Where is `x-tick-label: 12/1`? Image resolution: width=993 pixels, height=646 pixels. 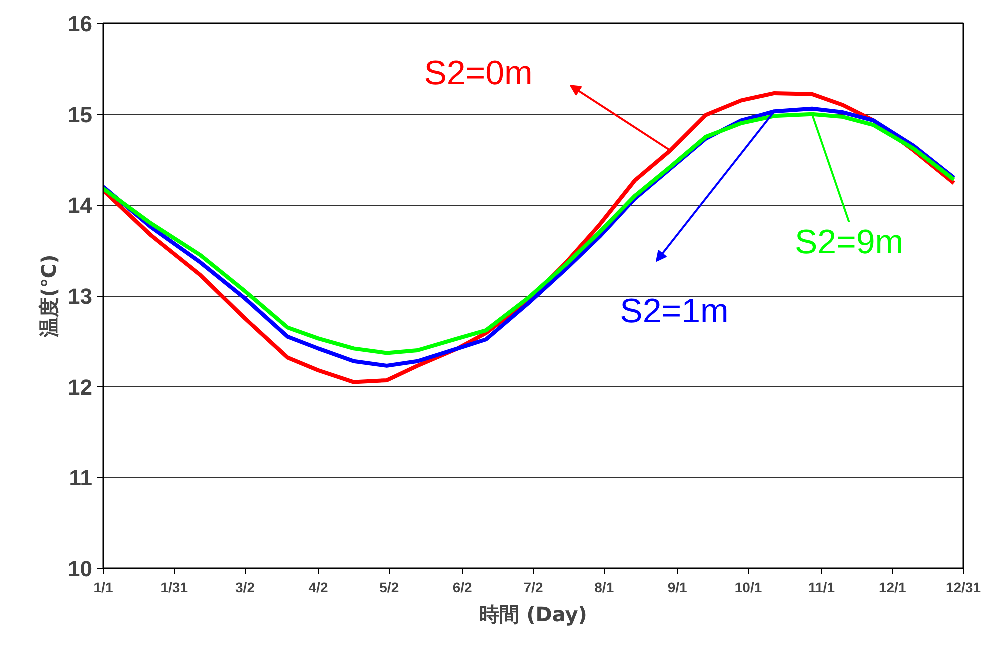
x-tick-label: 12/1 is located at coordinates (892, 588).